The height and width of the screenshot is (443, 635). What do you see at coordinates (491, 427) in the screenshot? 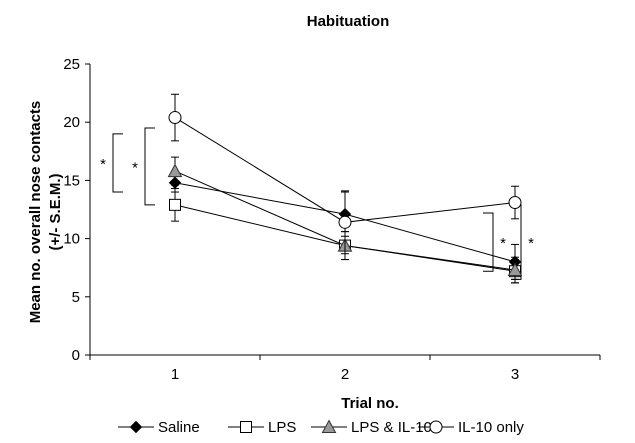
I see `legend-label: IL-10 only` at bounding box center [491, 427].